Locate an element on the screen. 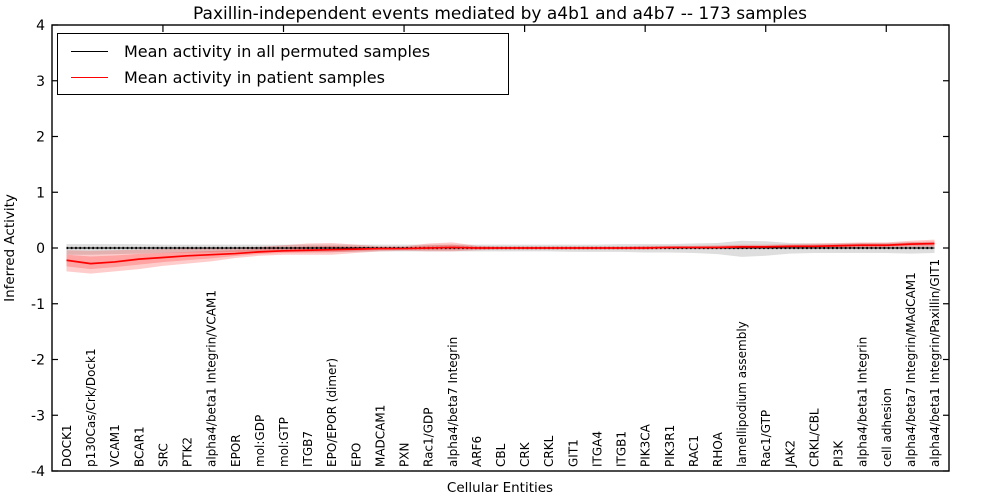 The width and height of the screenshot is (1000, 500). x-category-label: VCAM1 is located at coordinates (115, 445).